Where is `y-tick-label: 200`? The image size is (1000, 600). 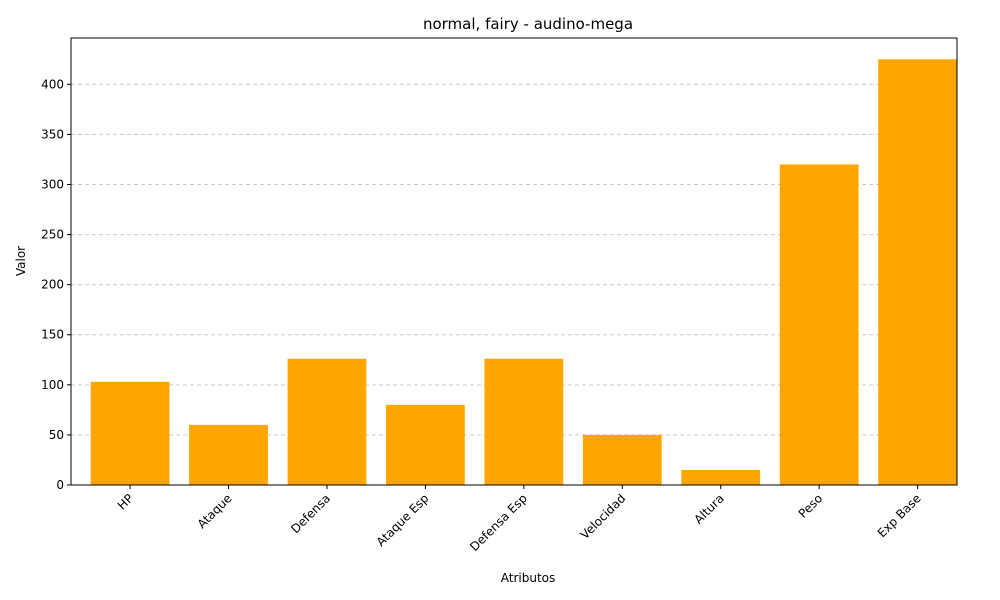
y-tick-label: 200 is located at coordinates (52, 285).